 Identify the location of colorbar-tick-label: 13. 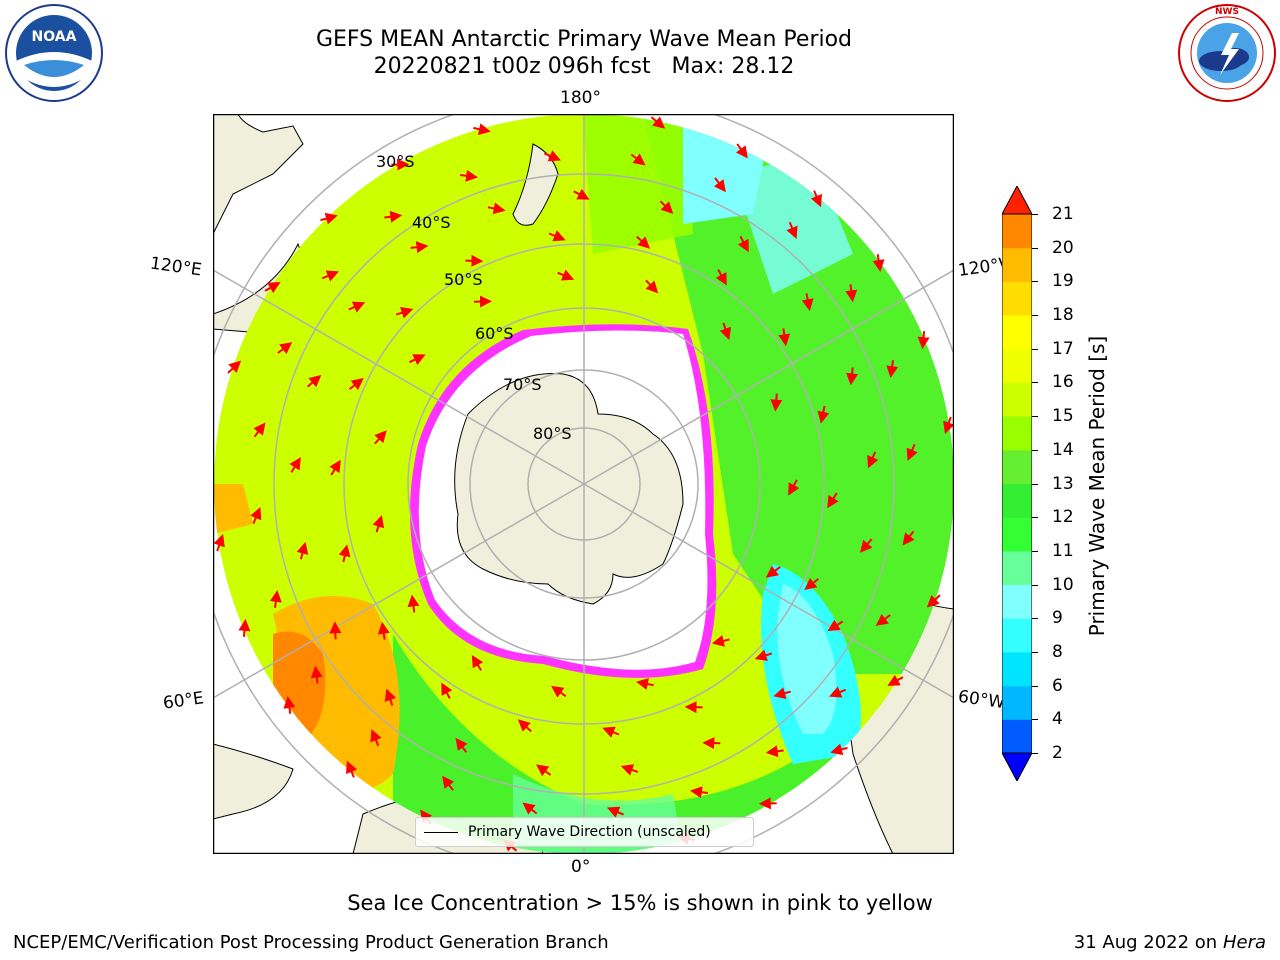
(1063, 483).